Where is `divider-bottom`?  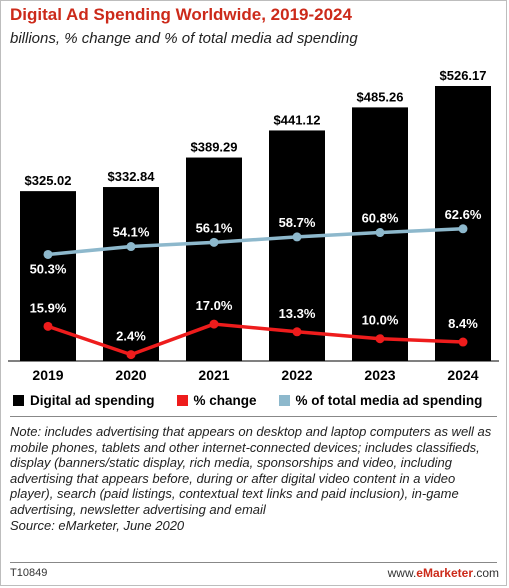 divider-bottom is located at coordinates (253, 562).